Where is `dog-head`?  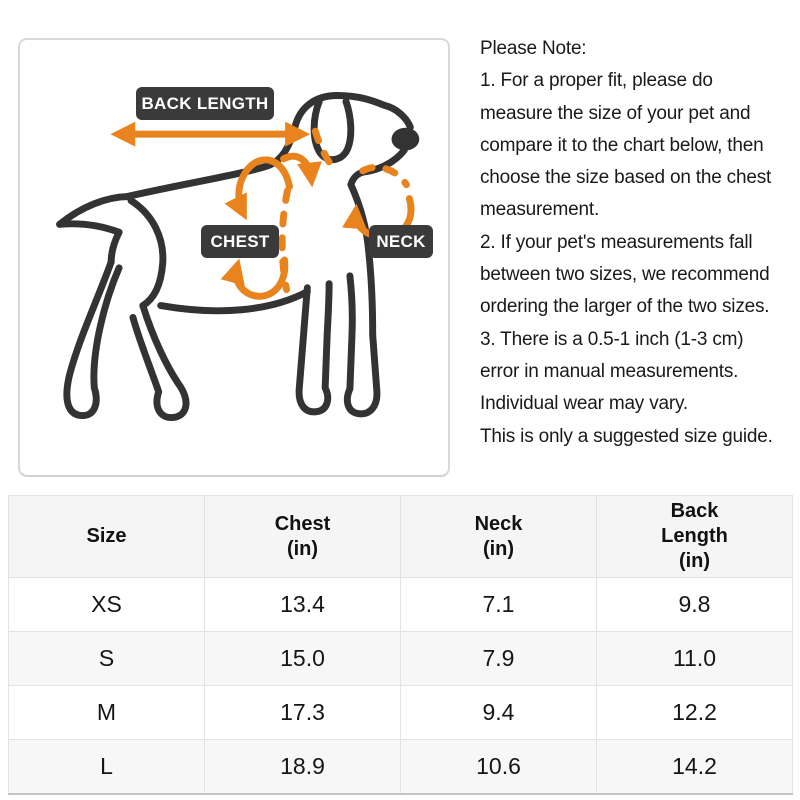
dog-head is located at coordinates (352, 112).